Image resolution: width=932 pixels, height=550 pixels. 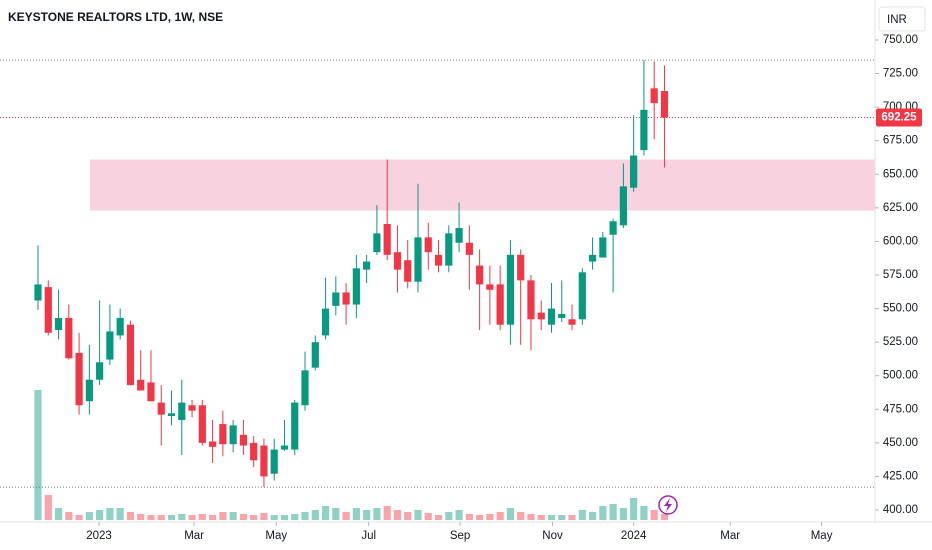 What do you see at coordinates (900, 476) in the screenshot?
I see `y-tick-label: 425.00` at bounding box center [900, 476].